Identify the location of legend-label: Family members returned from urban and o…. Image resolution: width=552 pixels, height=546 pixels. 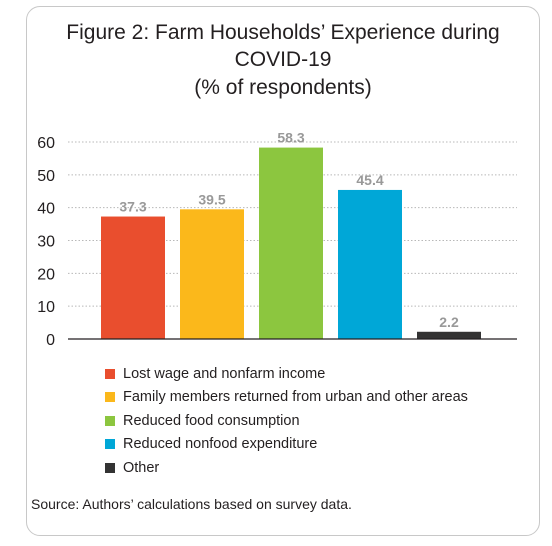
(295, 397).